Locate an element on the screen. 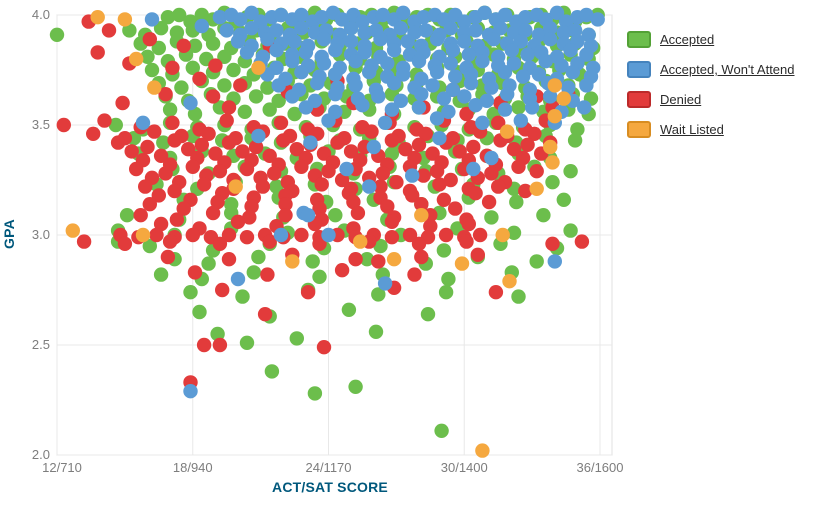 The height and width of the screenshot is (516, 813). x-tick-label: 12/710 is located at coordinates (62, 467).